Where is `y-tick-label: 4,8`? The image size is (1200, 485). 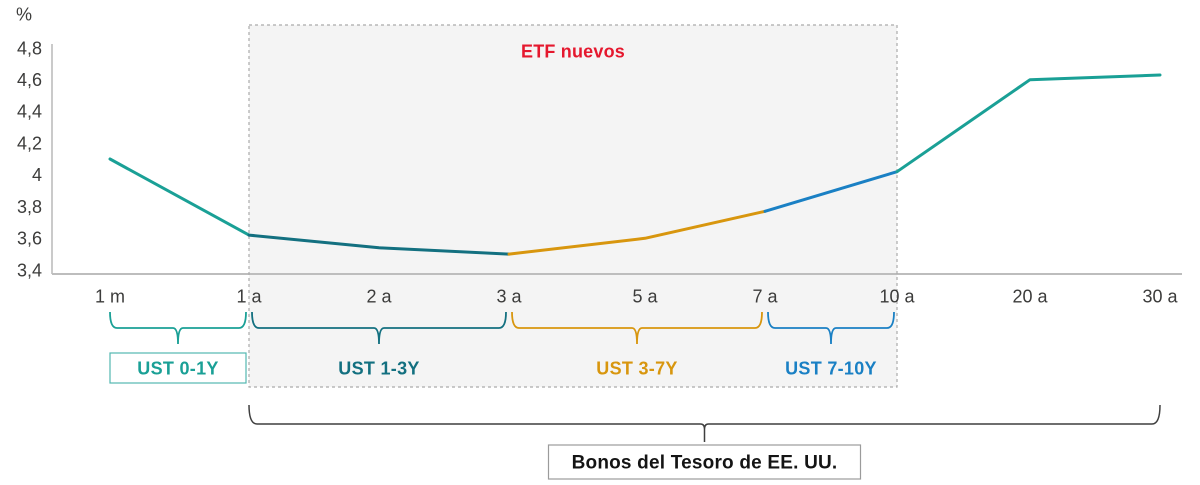
y-tick-label: 4,8 is located at coordinates (29, 48).